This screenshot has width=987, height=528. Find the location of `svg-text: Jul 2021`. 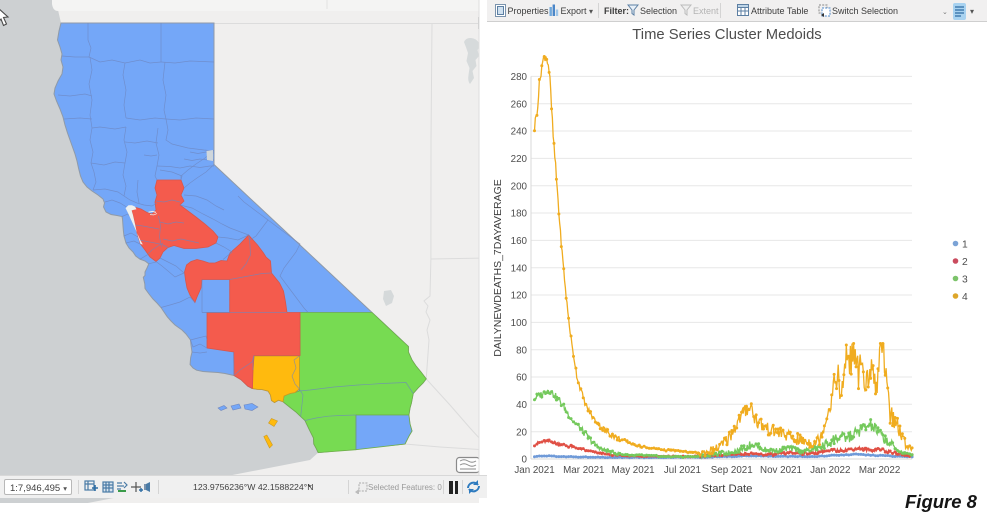

svg-text: Jul 2021 is located at coordinates (682, 470).